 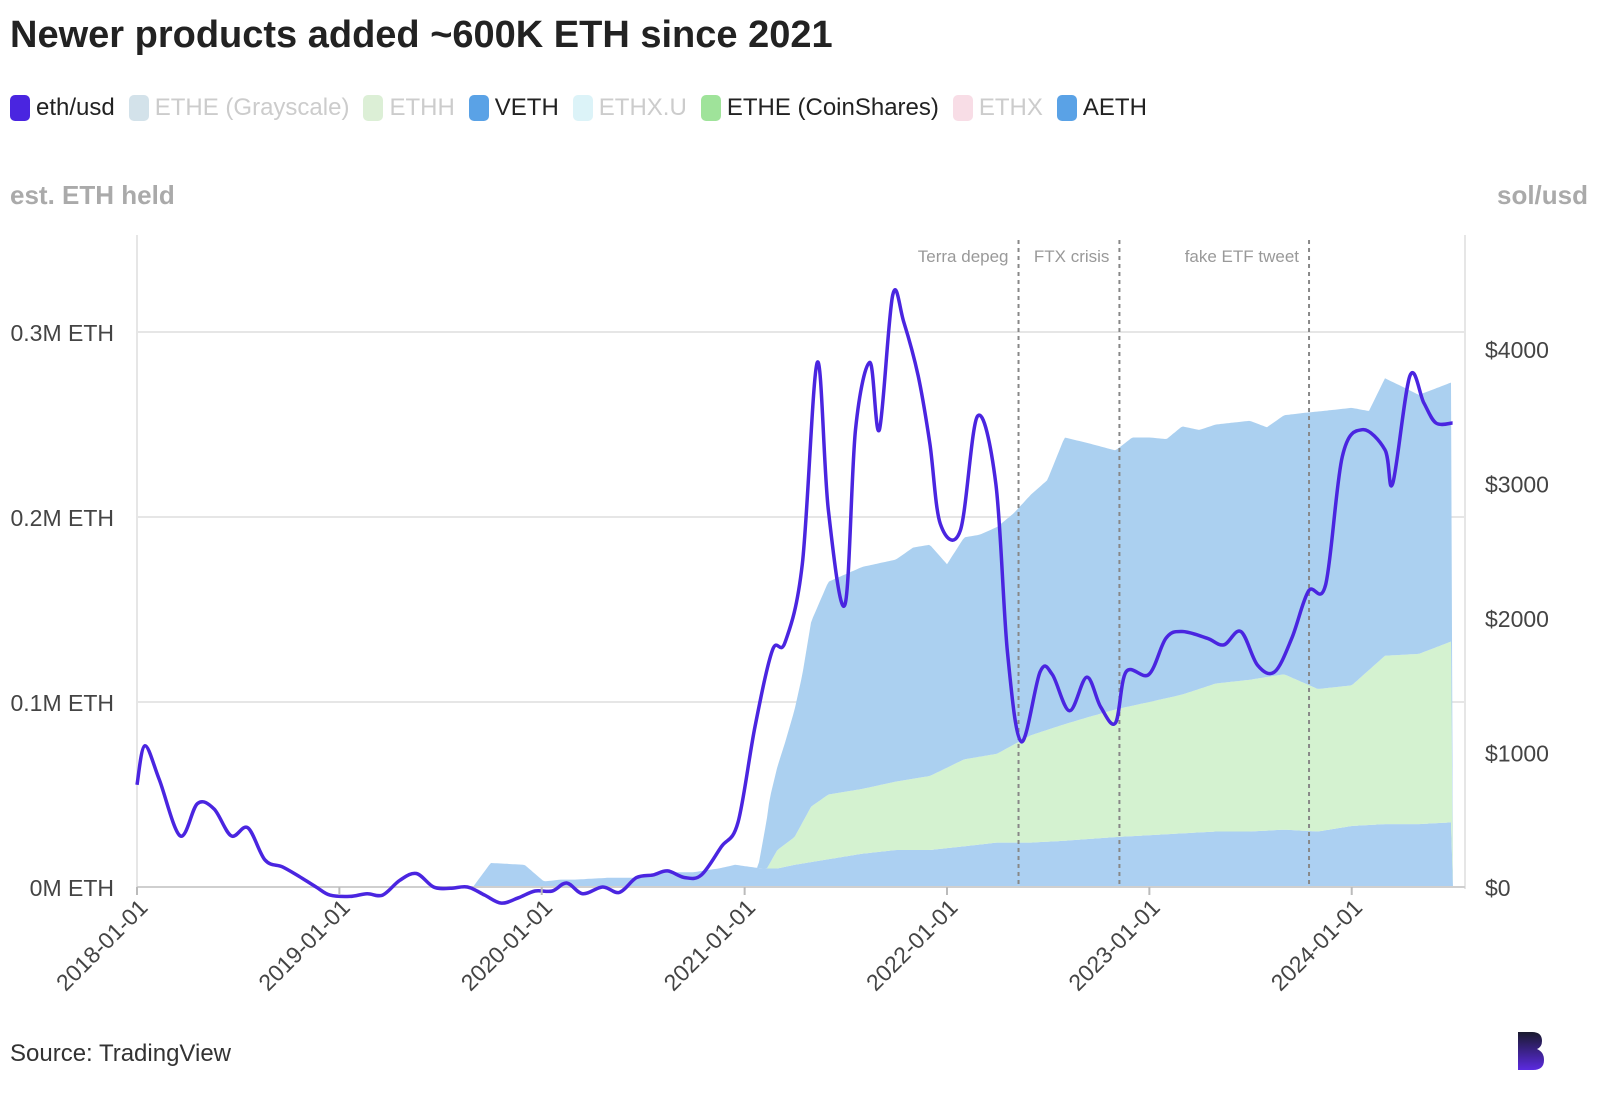 What do you see at coordinates (912, 945) in the screenshot?
I see `x-tick-label: 2022-01-01` at bounding box center [912, 945].